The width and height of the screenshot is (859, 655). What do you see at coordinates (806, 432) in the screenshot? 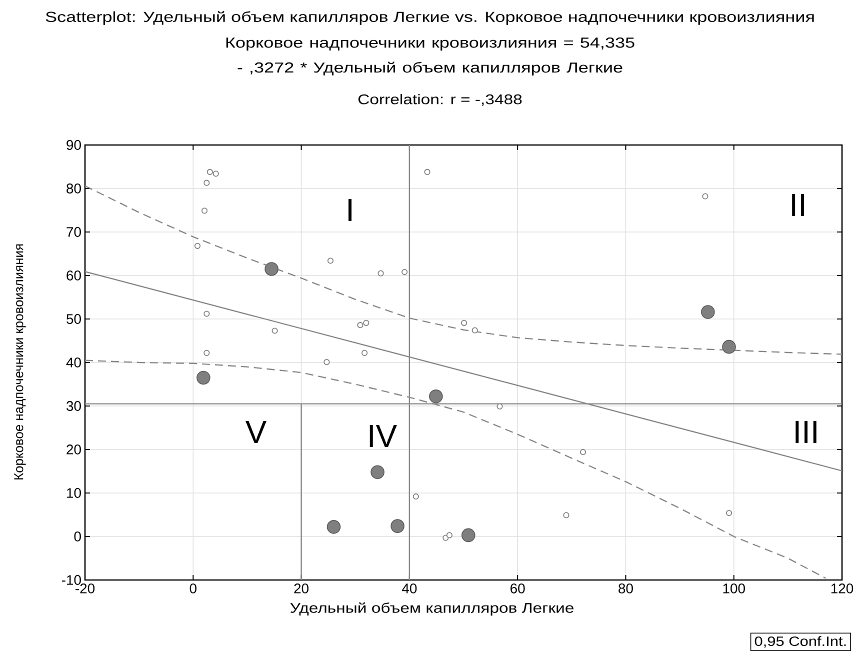
I see `annotation: III` at bounding box center [806, 432].